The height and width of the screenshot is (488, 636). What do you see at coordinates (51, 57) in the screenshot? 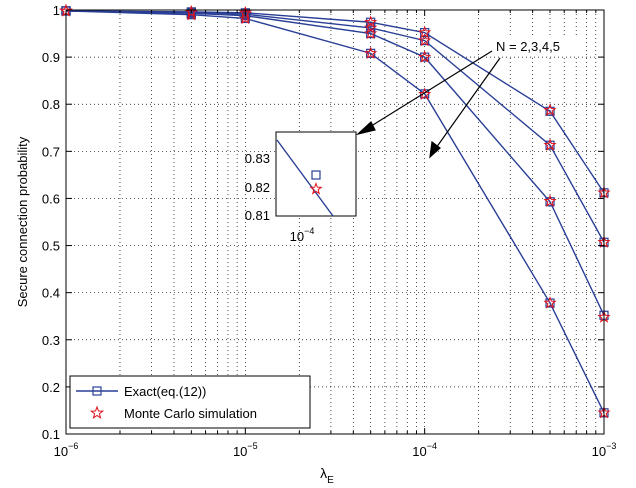
I see `y-tick-label: 0.9` at bounding box center [51, 57].